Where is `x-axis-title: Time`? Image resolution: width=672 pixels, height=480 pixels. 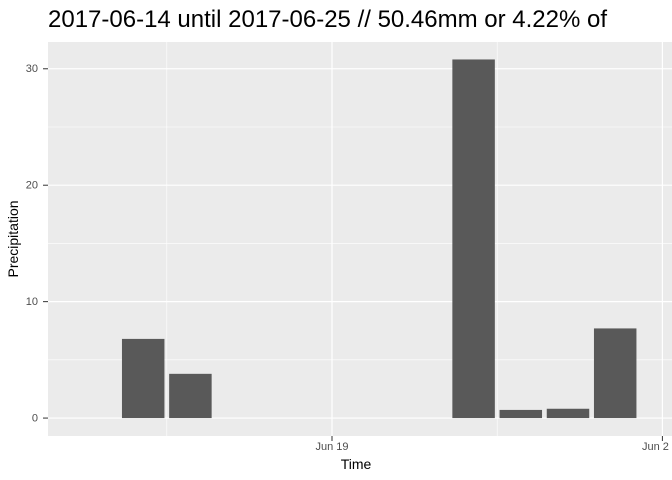 x-axis-title: Time is located at coordinates (356, 464).